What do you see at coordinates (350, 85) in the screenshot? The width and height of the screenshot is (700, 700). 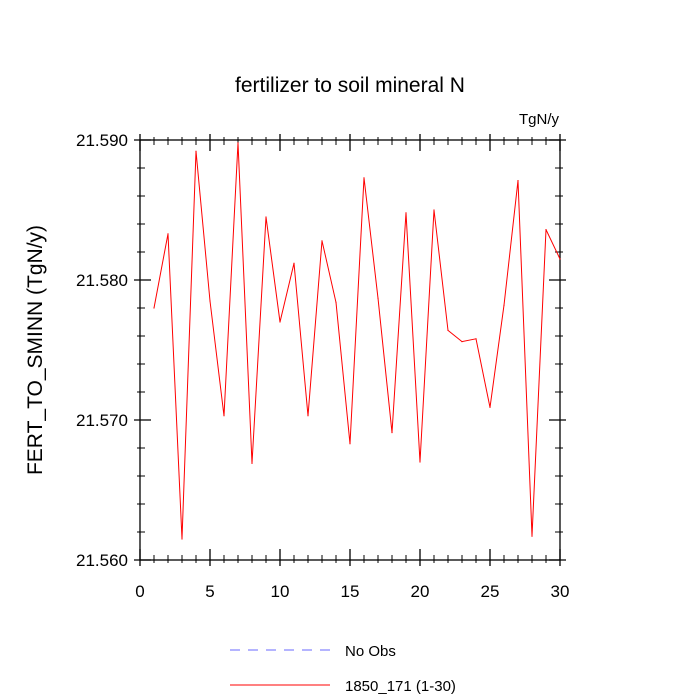 I see `chart-title: fertilizer to soil mineral N` at bounding box center [350, 85].